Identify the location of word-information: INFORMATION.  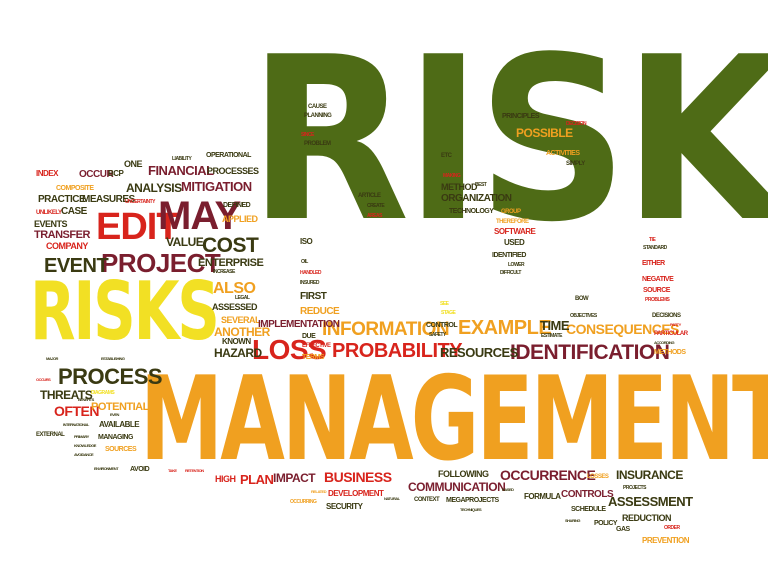
(386, 329).